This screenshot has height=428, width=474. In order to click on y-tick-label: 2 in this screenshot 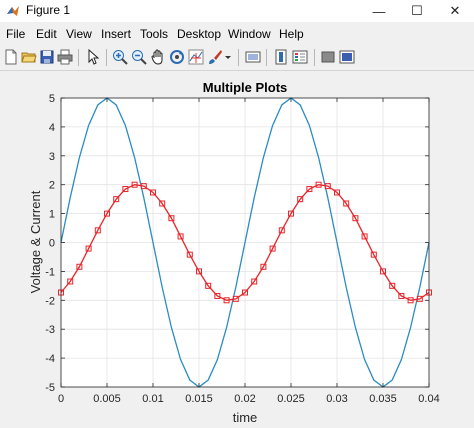, I will do `click(52, 186)`.